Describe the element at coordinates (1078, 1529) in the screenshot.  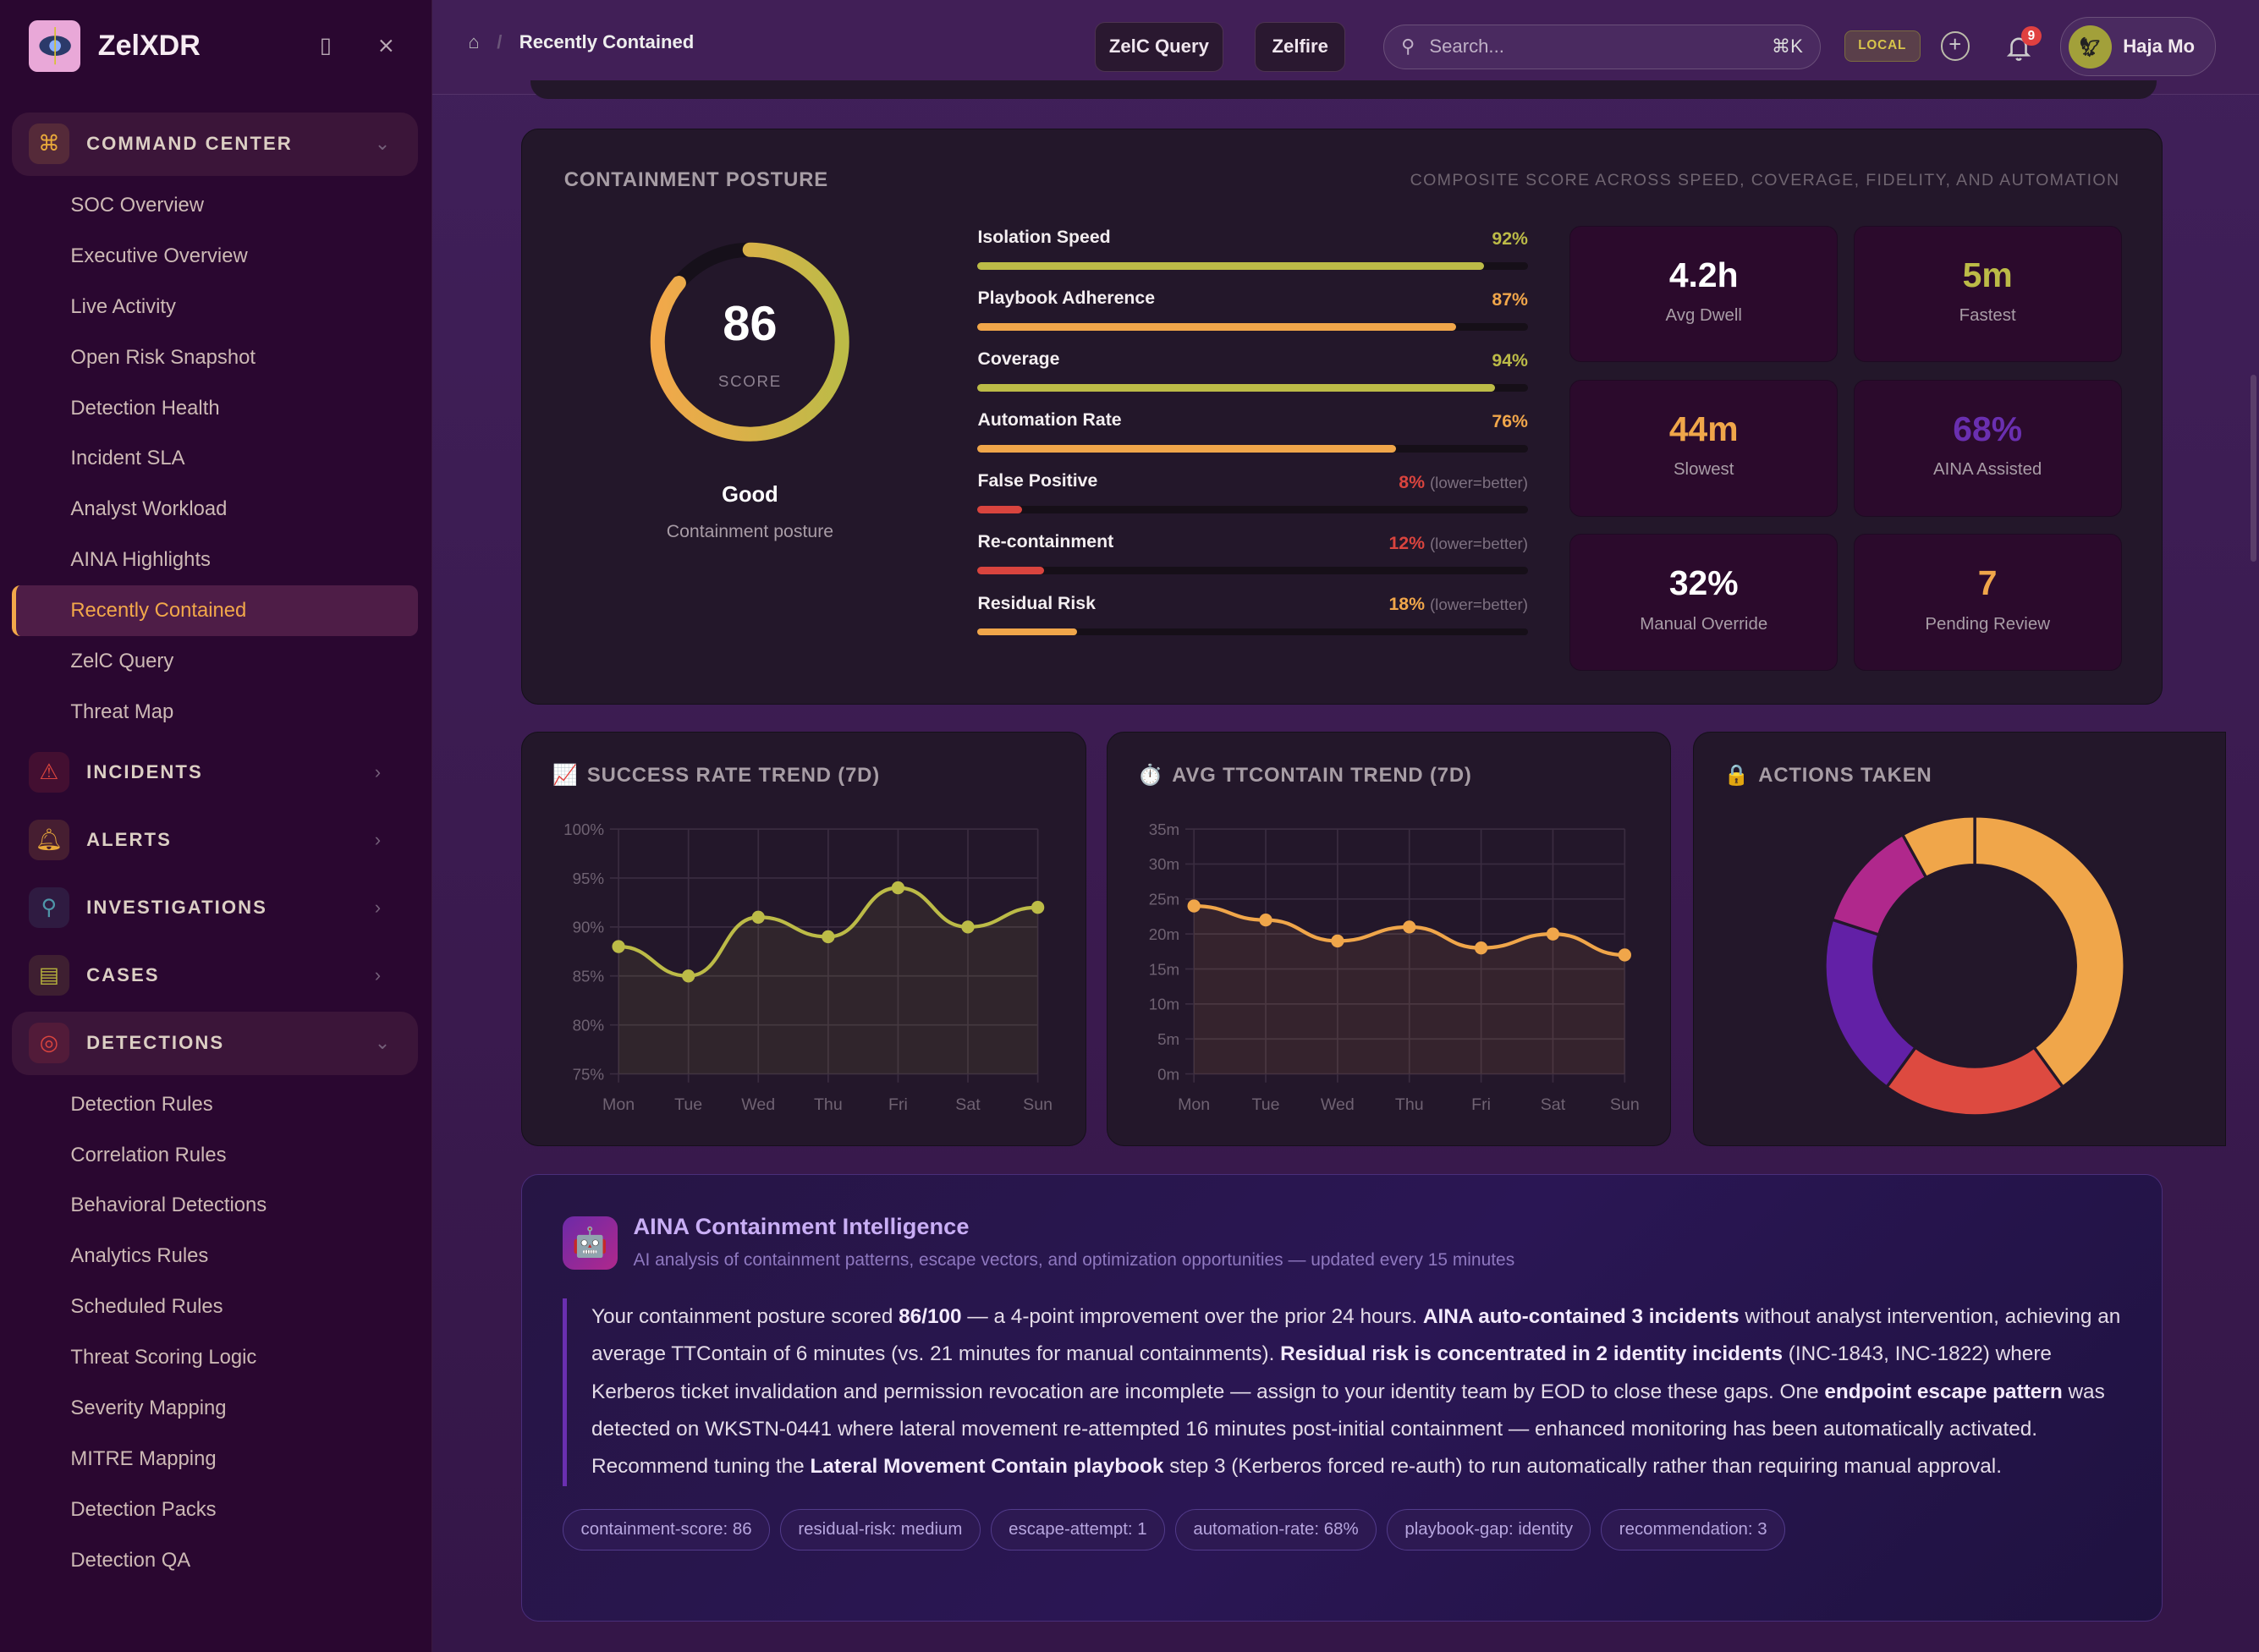
I see `tag-chip: escape-attempt: 1` at that location.